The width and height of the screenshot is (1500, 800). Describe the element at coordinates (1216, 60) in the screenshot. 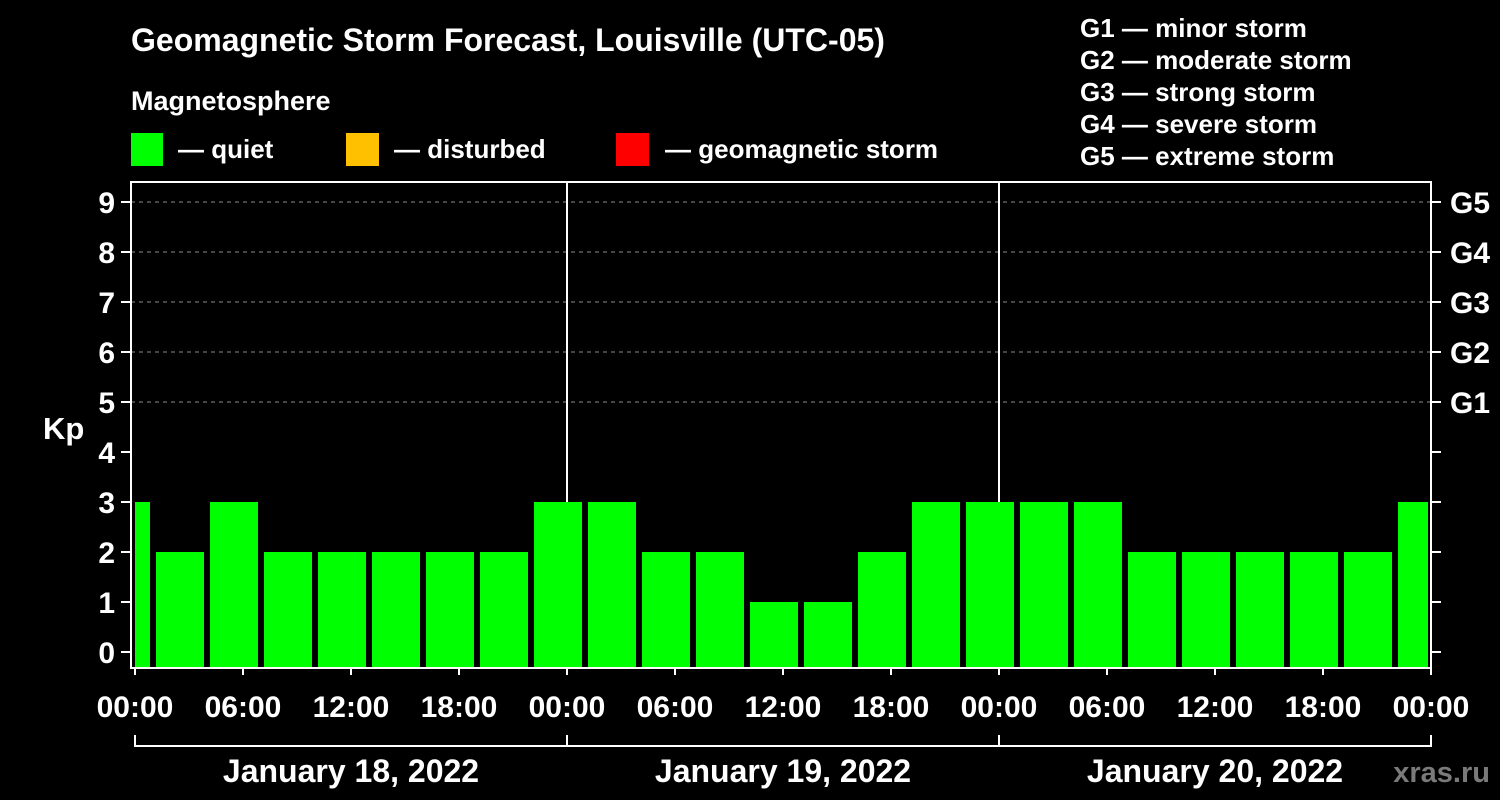

I see `storm-scale-g2: G2 — moderate storm` at that location.